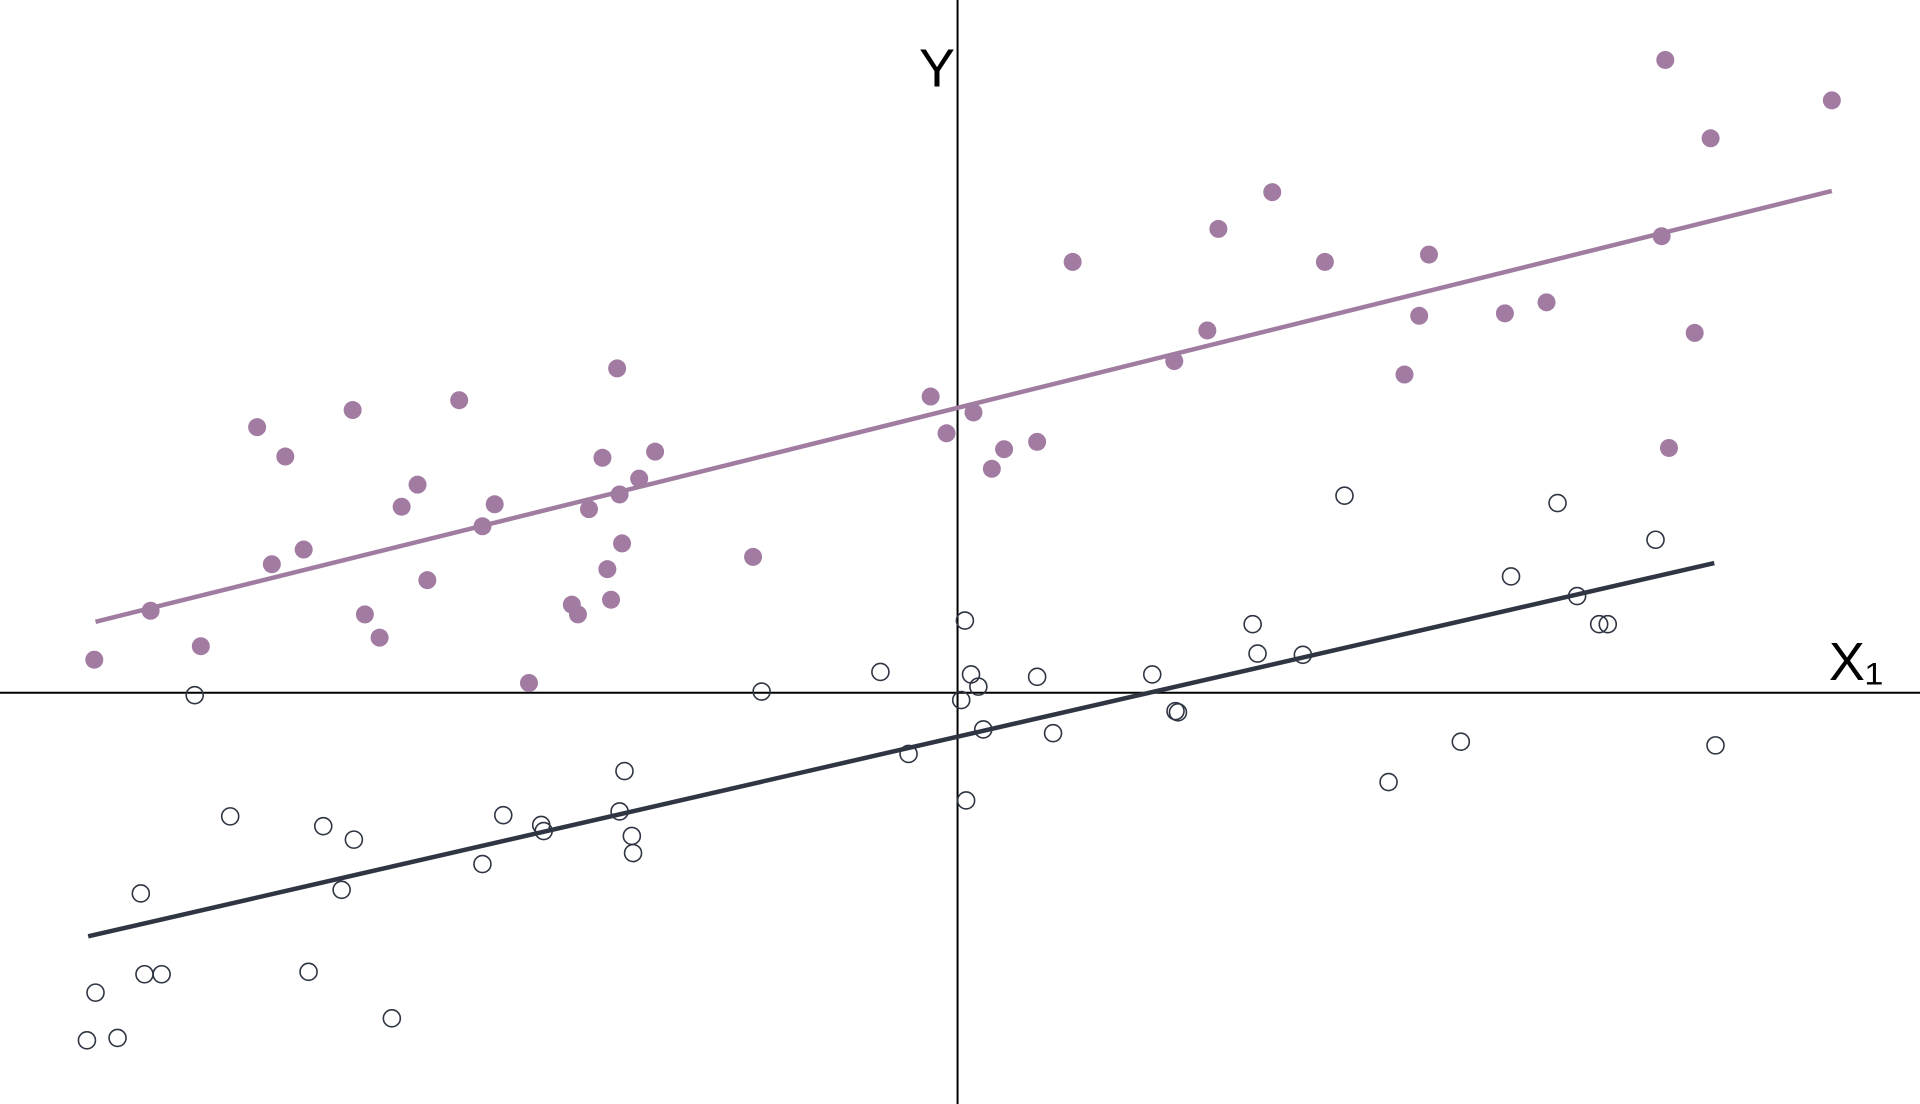  What do you see at coordinates (937, 68) in the screenshot?
I see `y-axis-label: Y` at bounding box center [937, 68].